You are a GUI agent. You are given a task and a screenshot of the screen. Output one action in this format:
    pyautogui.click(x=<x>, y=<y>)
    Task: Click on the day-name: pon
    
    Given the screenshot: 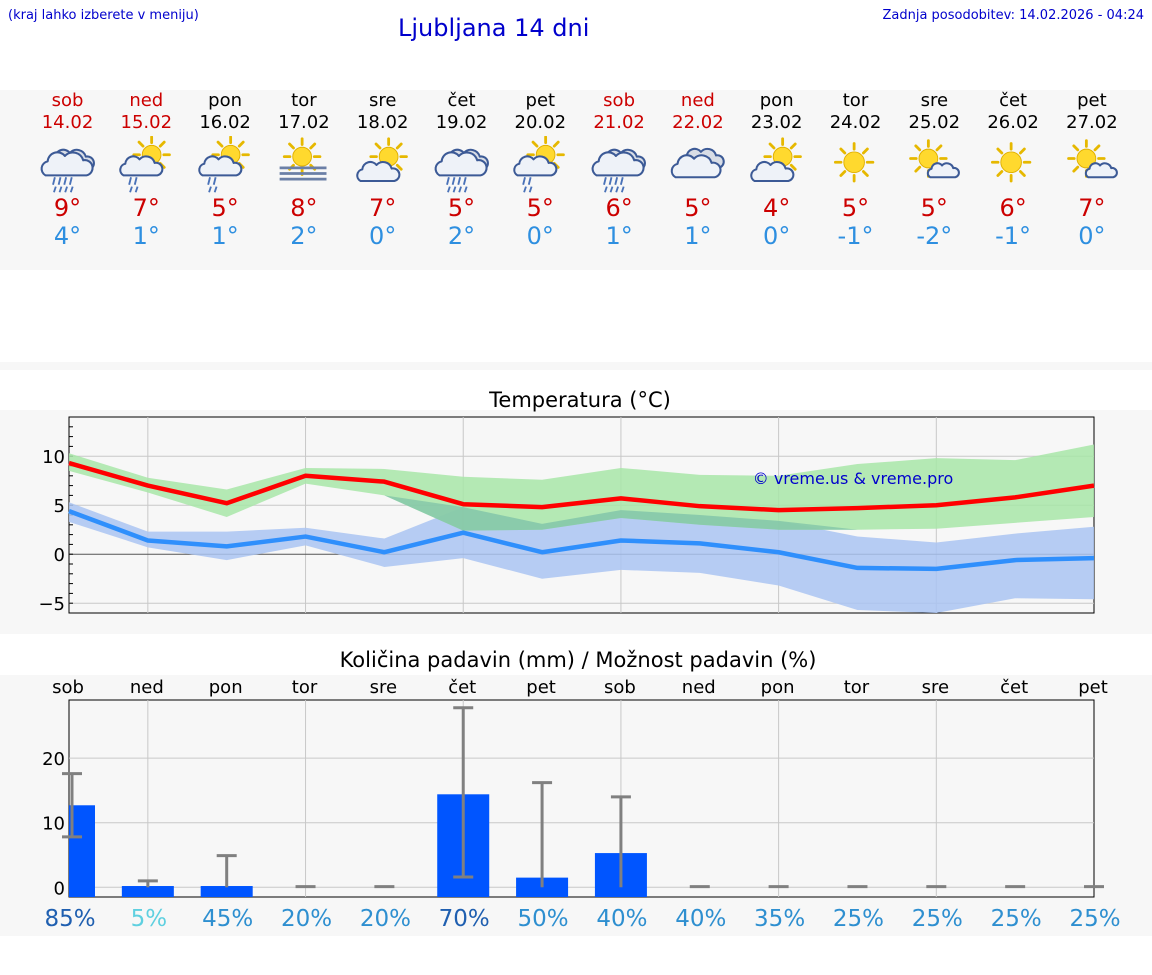 What is the action you would take?
    pyautogui.click(x=225, y=100)
    